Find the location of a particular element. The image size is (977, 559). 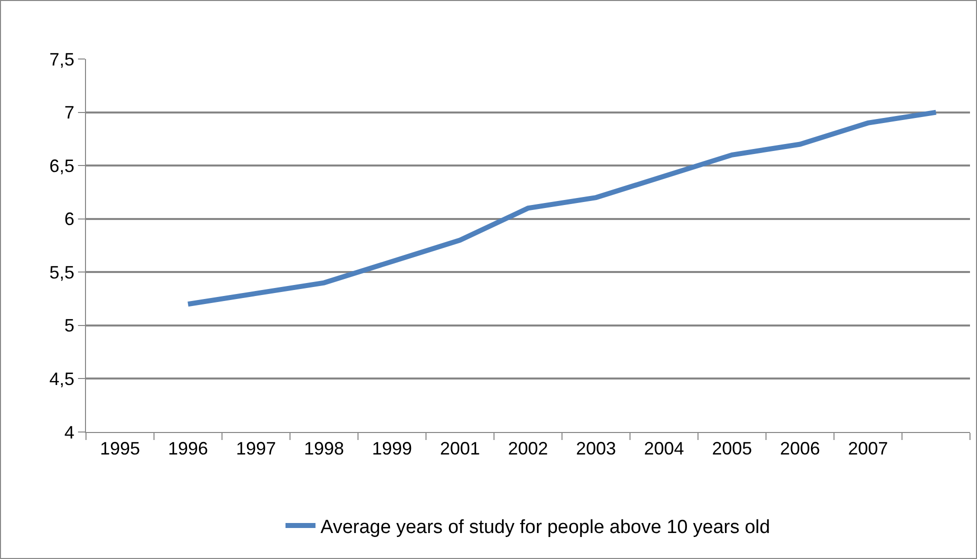

y-tick-label: 4 is located at coordinates (69, 432).